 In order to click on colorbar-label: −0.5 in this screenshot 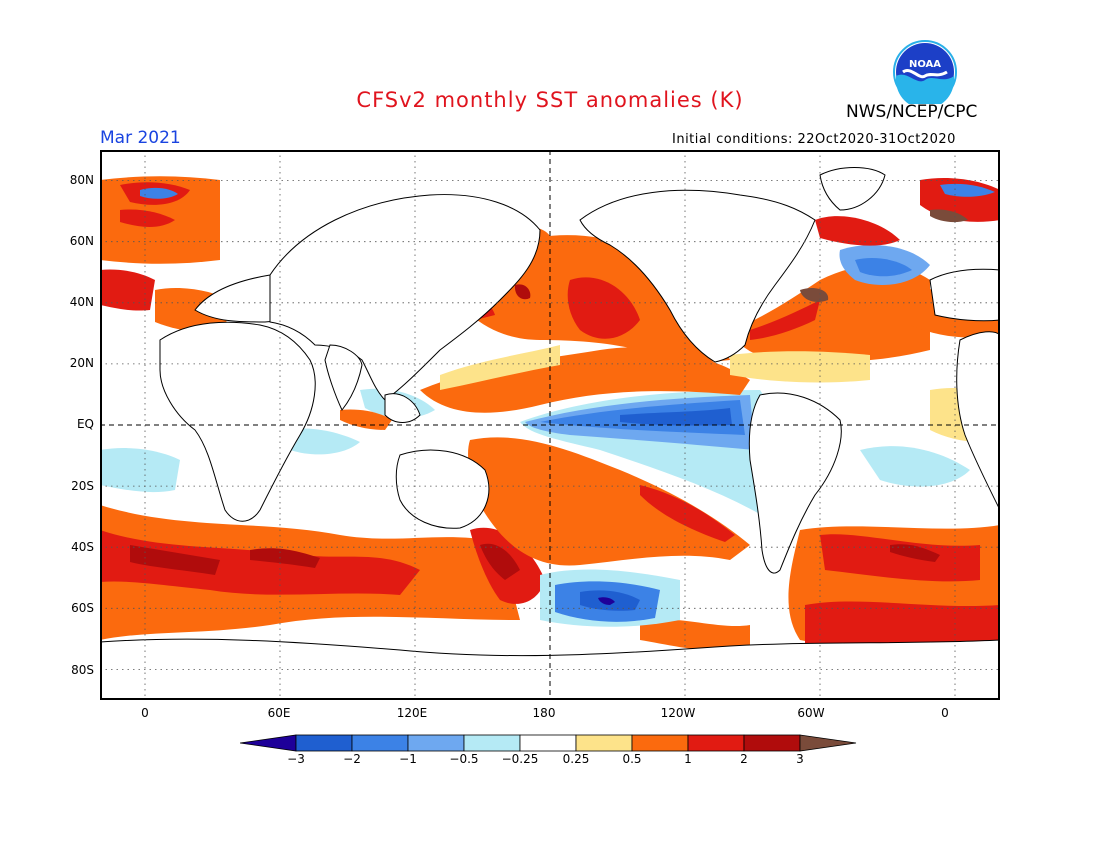, I will do `click(464, 759)`.